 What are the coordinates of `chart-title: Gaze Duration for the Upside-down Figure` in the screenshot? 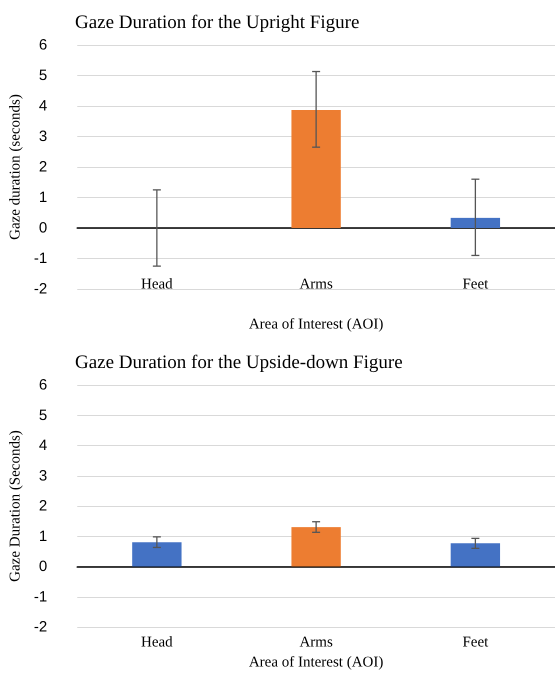 It's located at (239, 362).